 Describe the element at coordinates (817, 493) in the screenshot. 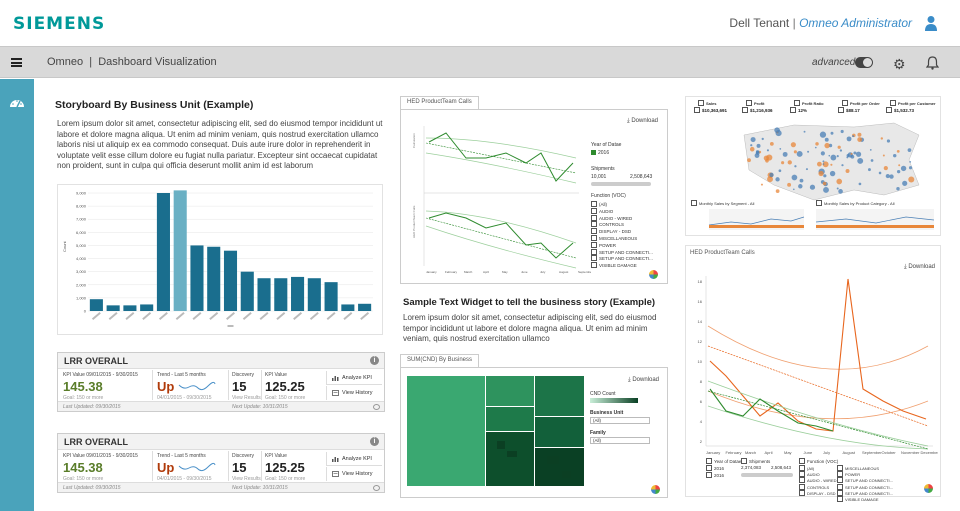

I see `hed2-function-item: DISPLAY - DSD` at that location.